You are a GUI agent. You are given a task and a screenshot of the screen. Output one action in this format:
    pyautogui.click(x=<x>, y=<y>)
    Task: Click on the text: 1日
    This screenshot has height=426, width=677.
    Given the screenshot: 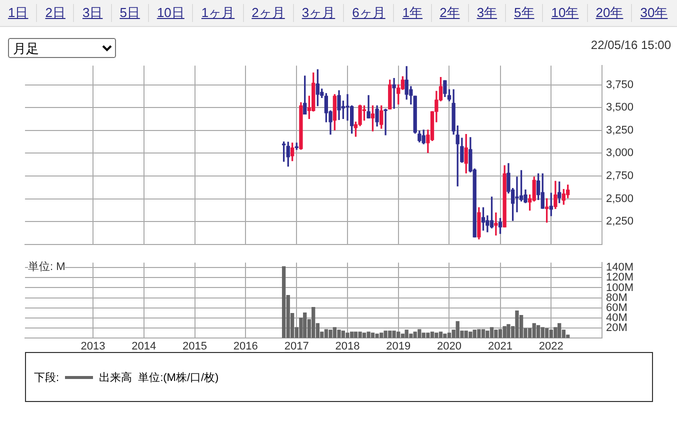 What is the action you would take?
    pyautogui.click(x=18, y=13)
    